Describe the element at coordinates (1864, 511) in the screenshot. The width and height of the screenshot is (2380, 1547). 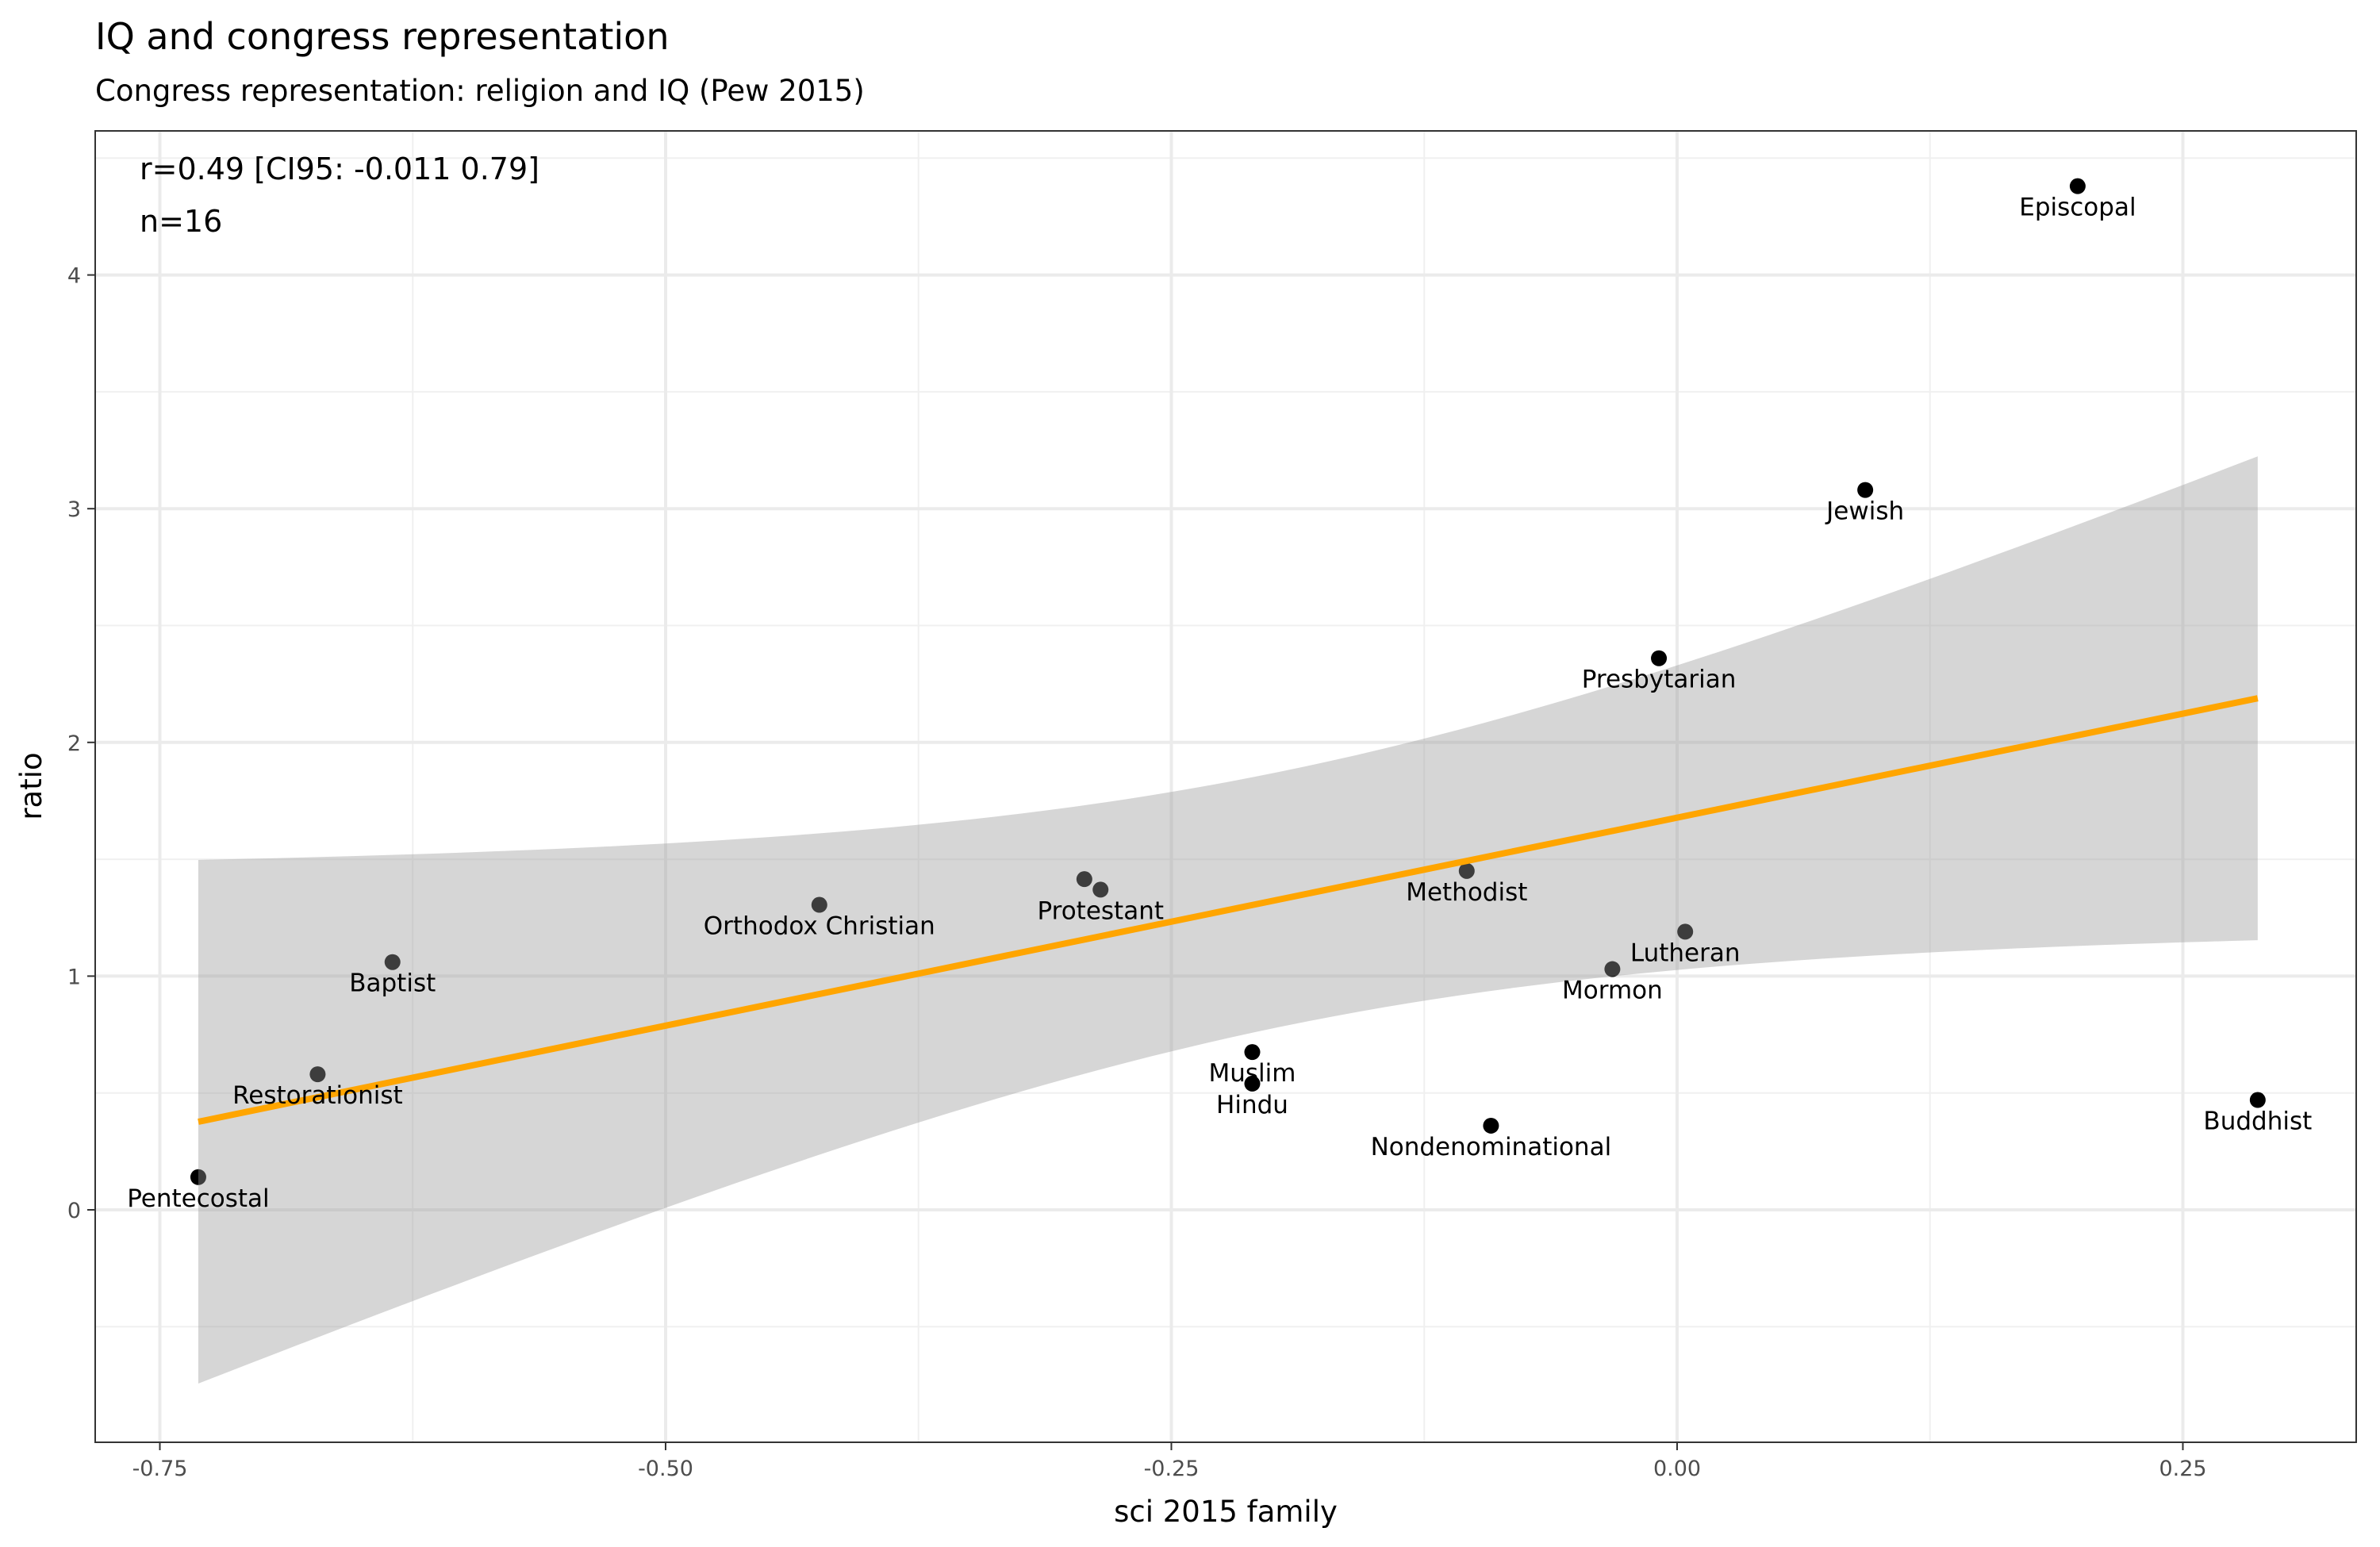
I see `point-label: Jewish` at that location.